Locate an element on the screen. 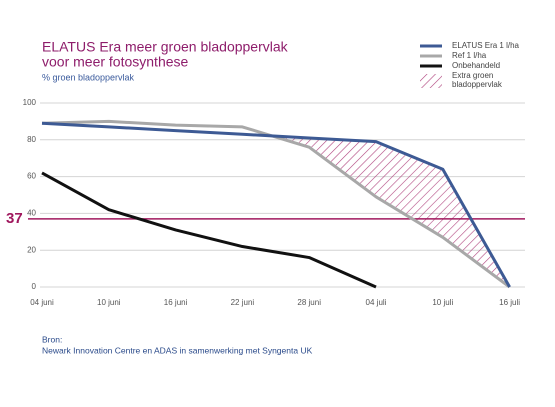 The height and width of the screenshot is (407, 555). x-tick-label: 04 juli is located at coordinates (376, 302).